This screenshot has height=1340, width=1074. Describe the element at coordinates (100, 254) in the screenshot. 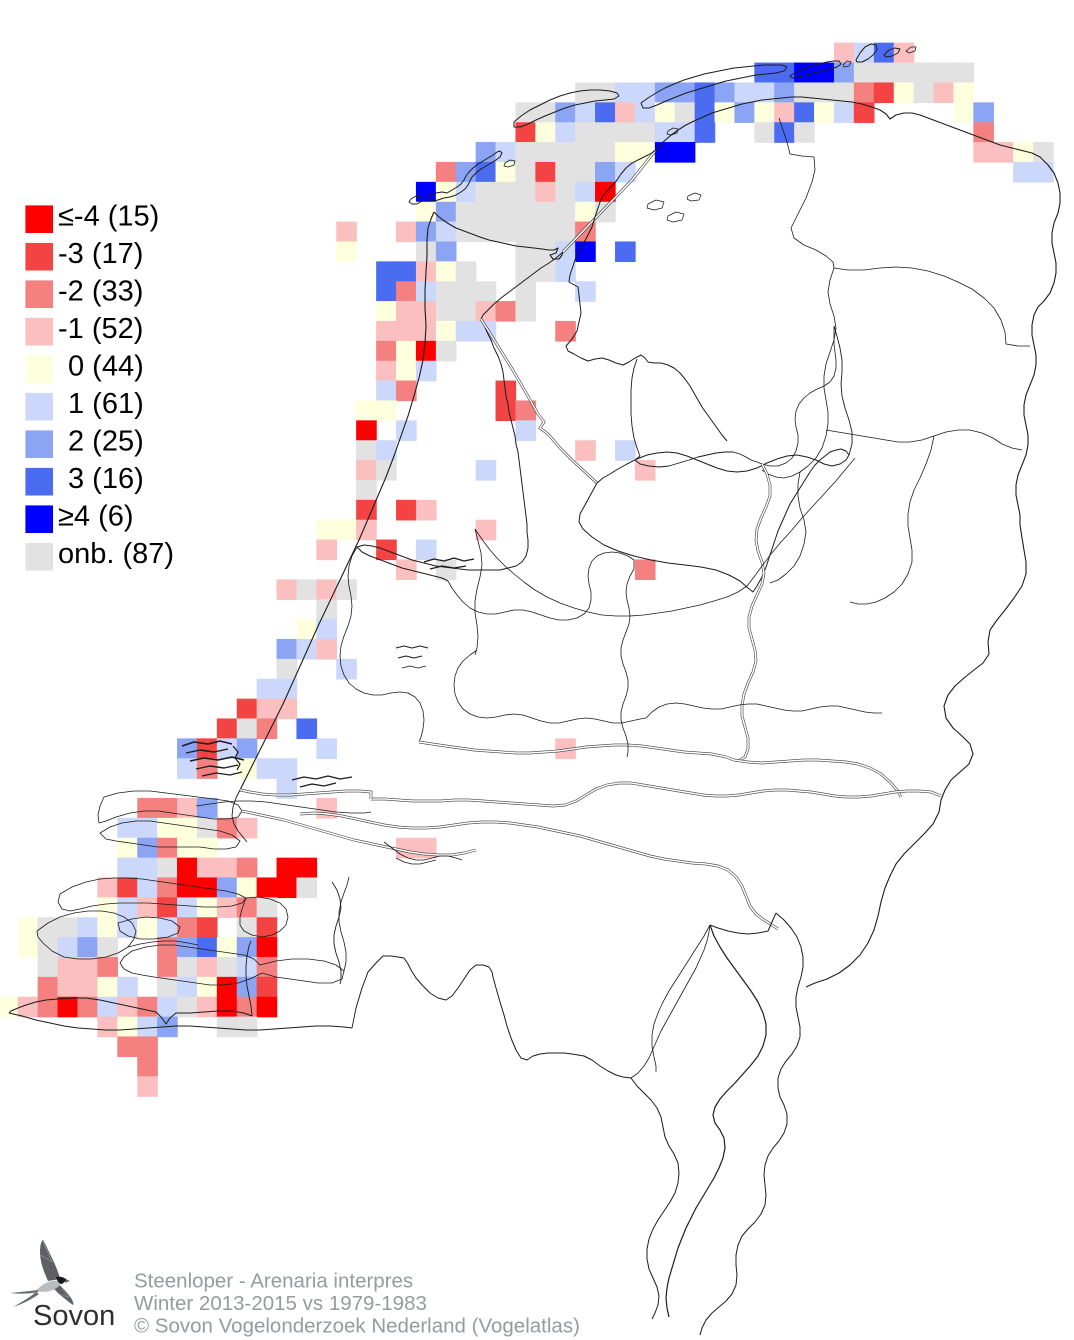

I see `svg-text: -3 (17)` at that location.